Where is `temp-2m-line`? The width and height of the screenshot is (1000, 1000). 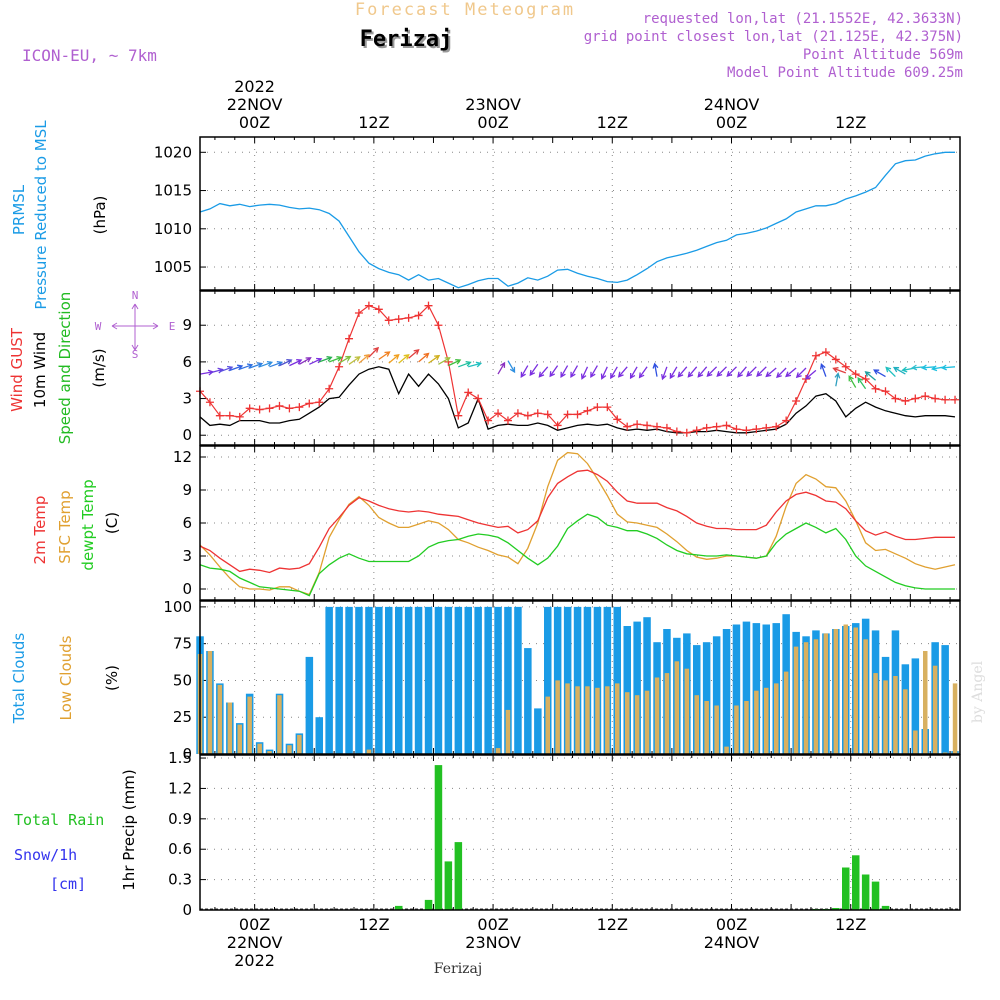
temp-2m-line is located at coordinates (577, 521).